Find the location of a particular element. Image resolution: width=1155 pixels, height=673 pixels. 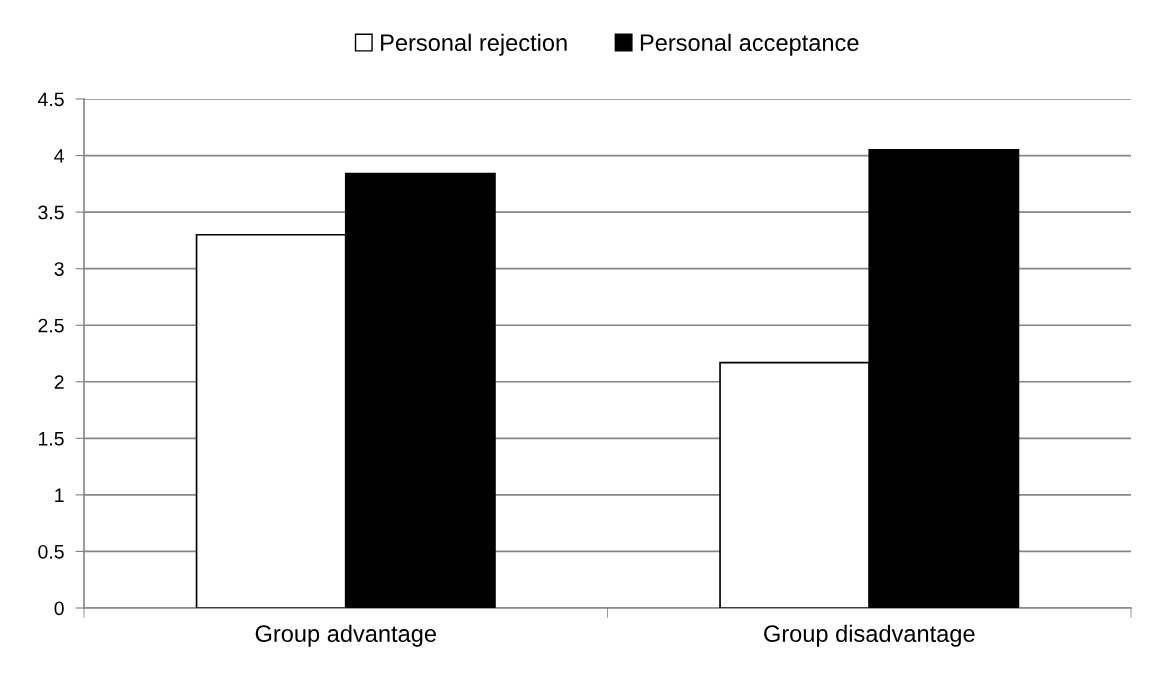

x-tick-label: Group disadvantage is located at coordinates (869, 635).